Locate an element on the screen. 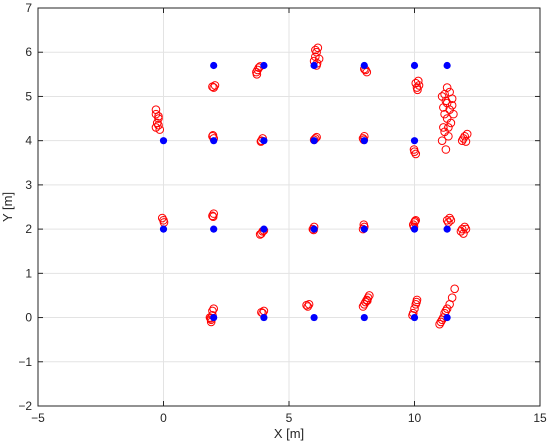  y-tick-label: 2 is located at coordinates (28, 229).